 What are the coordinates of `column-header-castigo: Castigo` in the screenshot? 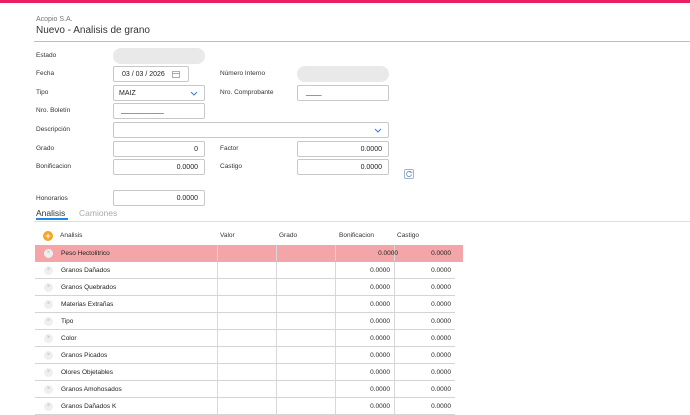 It's located at (408, 235).